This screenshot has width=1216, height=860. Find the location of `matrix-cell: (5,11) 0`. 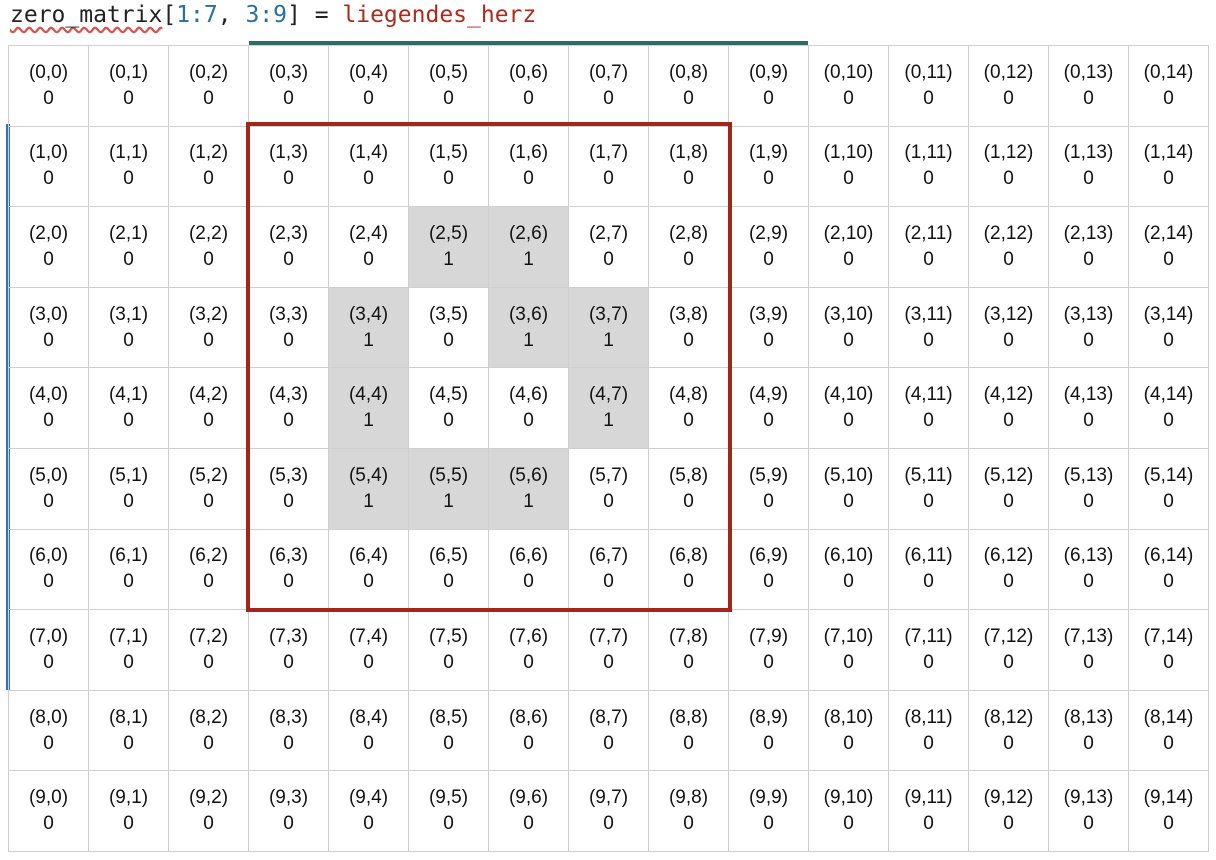

matrix-cell: (5,11) 0 is located at coordinates (929, 489).